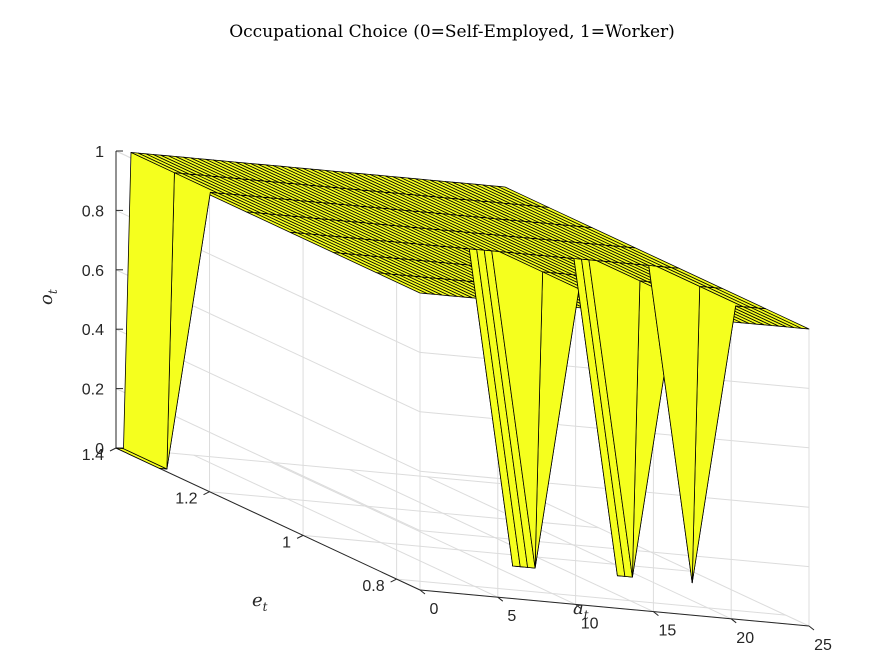 The image size is (875, 656). Describe the element at coordinates (668, 631) in the screenshot. I see `x-tick-label-15: 15` at that location.